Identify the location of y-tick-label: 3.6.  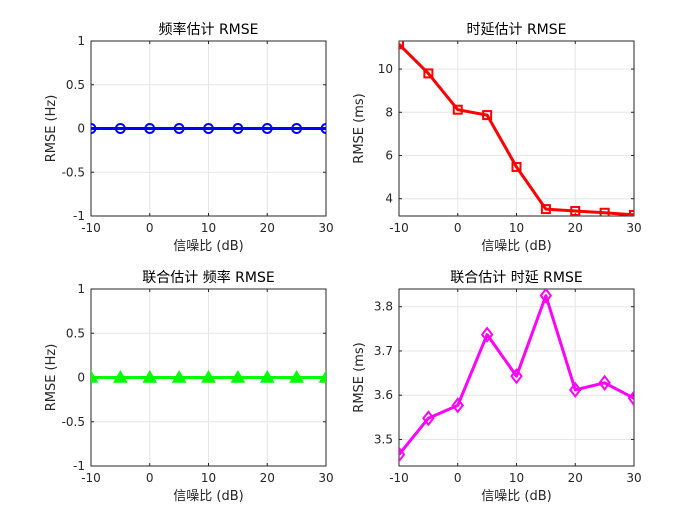
(383, 395).